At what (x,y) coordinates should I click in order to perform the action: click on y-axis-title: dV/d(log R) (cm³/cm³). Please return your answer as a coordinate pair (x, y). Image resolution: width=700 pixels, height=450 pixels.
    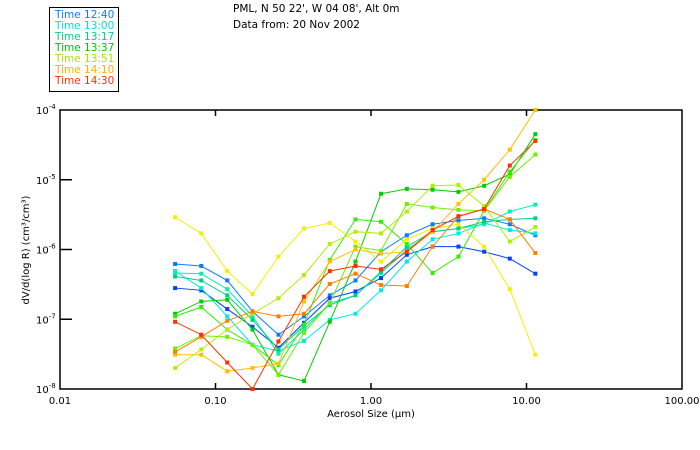
    Looking at the image, I should click on (26, 249).